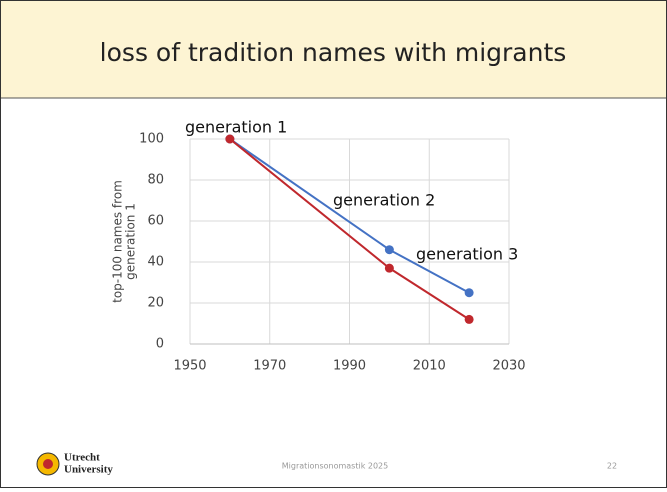  I want to click on y-tick-label: 40, so click(155, 262).